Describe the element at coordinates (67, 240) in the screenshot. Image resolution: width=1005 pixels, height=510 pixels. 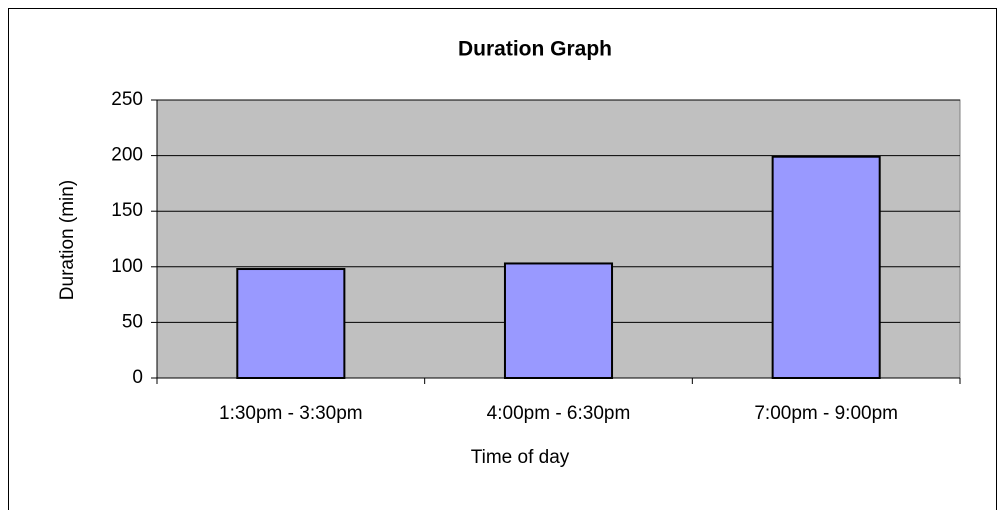
I see `y-axis-title: Duration (min)` at that location.